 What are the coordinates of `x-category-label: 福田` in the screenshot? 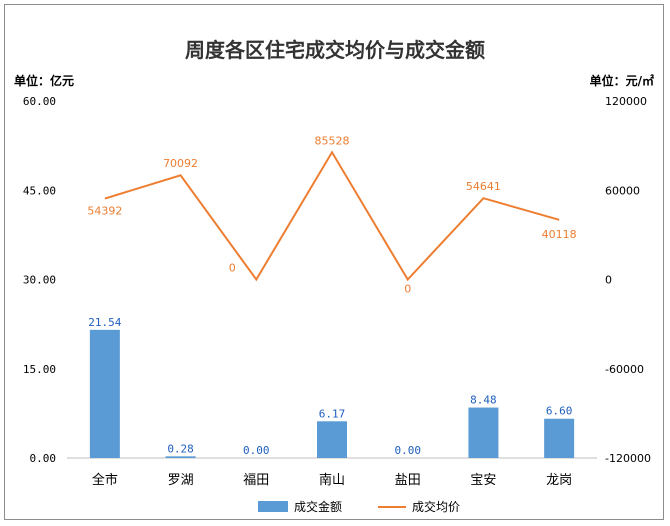 It's located at (256, 480).